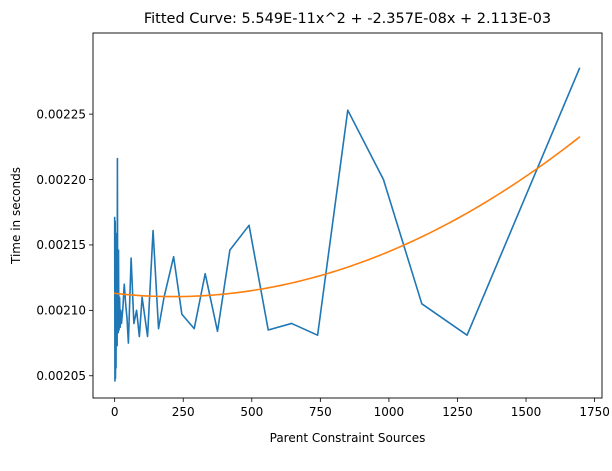  Describe the element at coordinates (348, 438) in the screenshot. I see `x-axis-title: Parent Constraint Sources` at that location.